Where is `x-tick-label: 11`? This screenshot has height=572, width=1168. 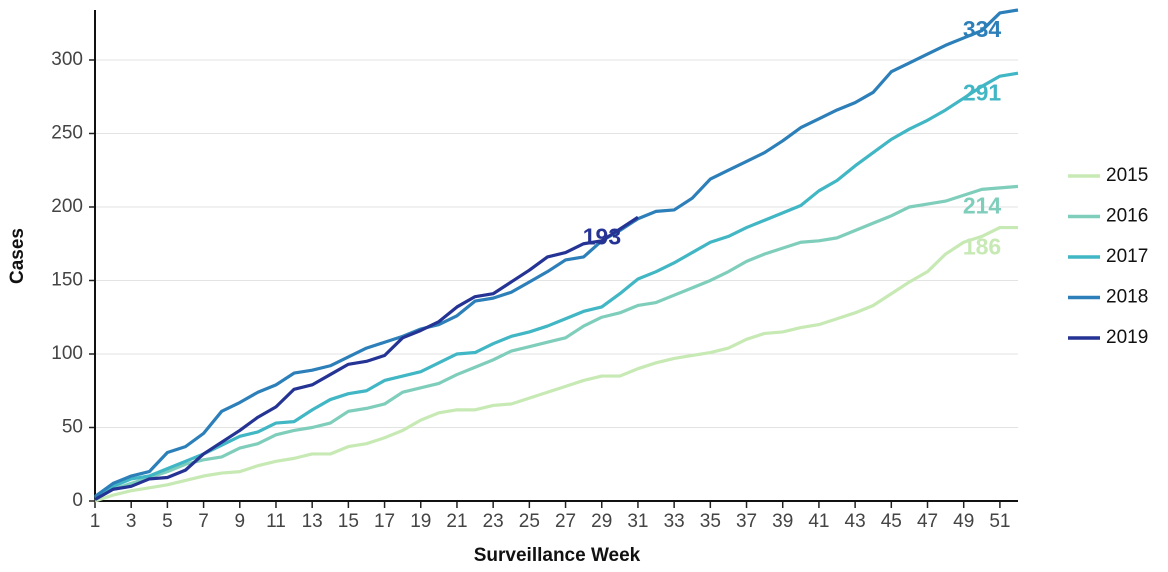 x-tick-label: 11 is located at coordinates (276, 521).